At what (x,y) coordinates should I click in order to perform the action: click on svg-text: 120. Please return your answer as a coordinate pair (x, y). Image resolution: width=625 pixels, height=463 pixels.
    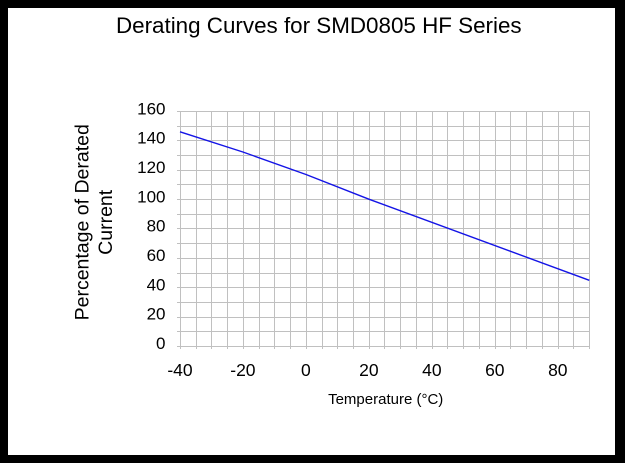
    Looking at the image, I should click on (151, 167).